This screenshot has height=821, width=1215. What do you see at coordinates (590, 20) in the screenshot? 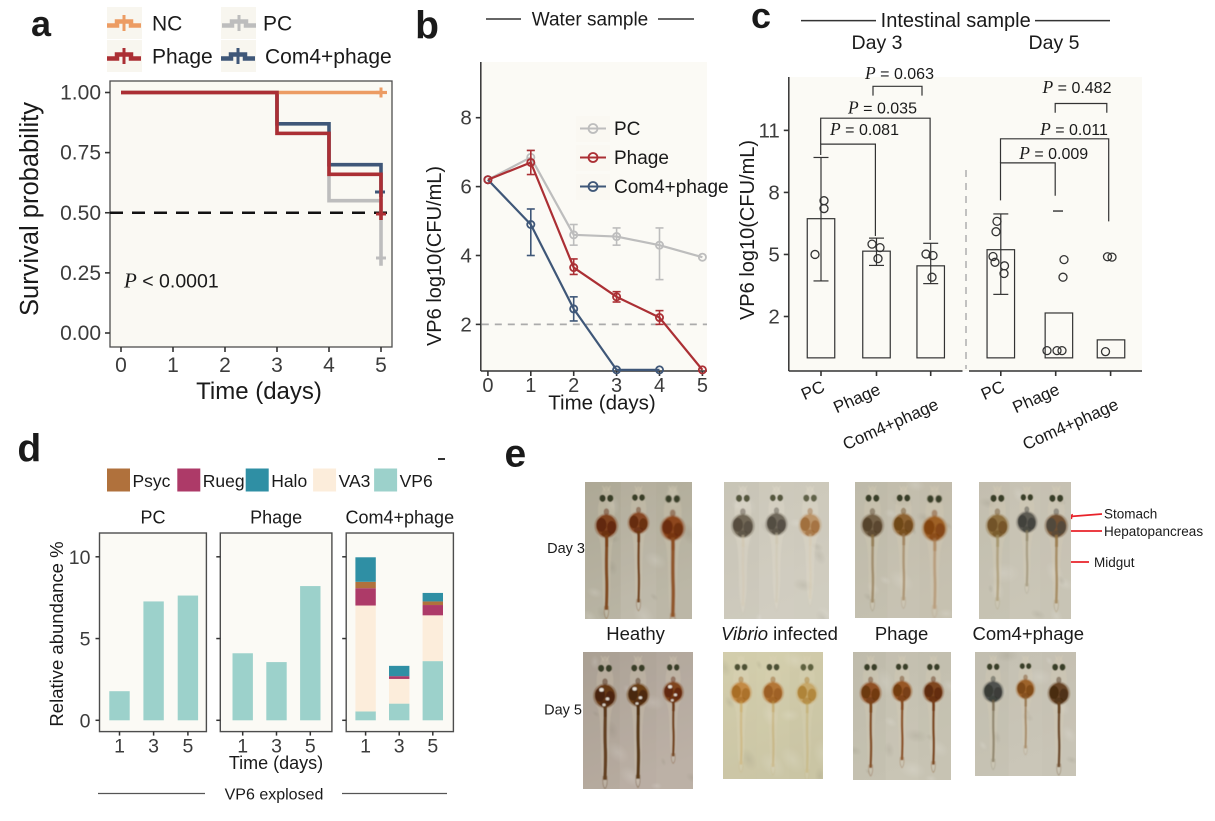
I see `svg-text: Water sample` at bounding box center [590, 20].